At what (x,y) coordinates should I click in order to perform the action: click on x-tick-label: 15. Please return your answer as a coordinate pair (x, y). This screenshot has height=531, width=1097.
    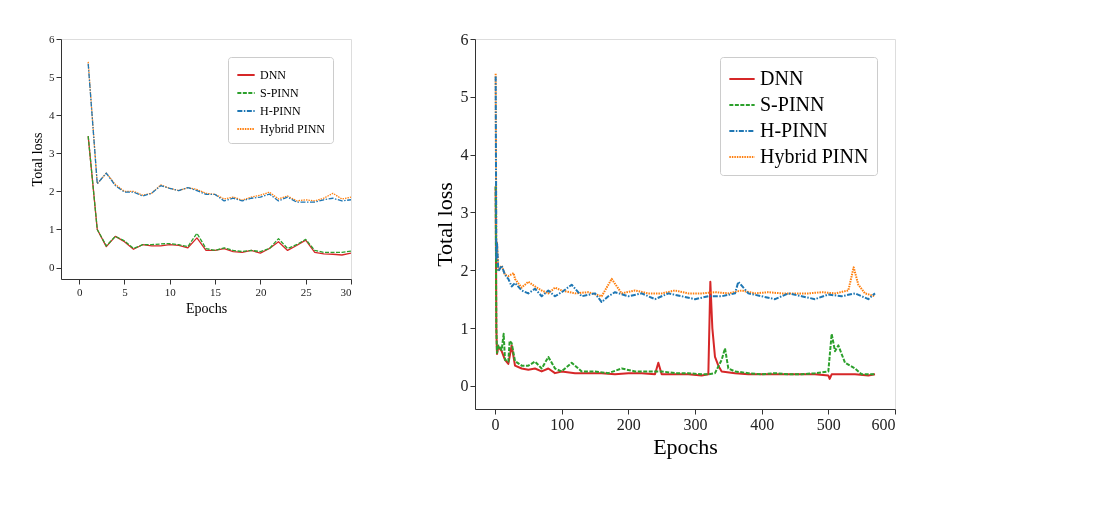
    Looking at the image, I should click on (216, 291).